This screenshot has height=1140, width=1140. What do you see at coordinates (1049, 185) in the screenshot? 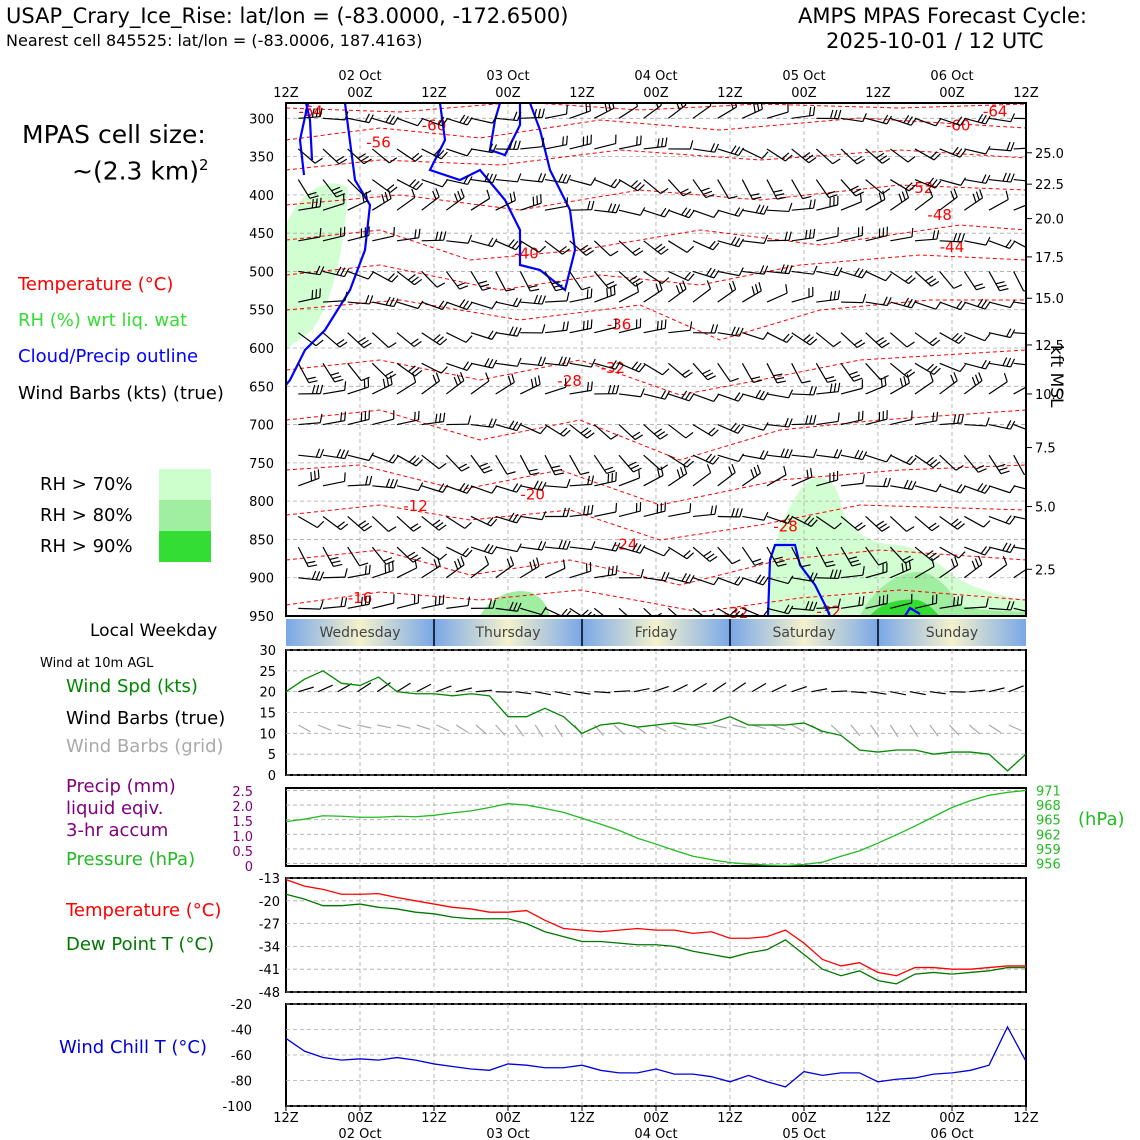
I see `kft-label-1: 22.5` at bounding box center [1049, 185].